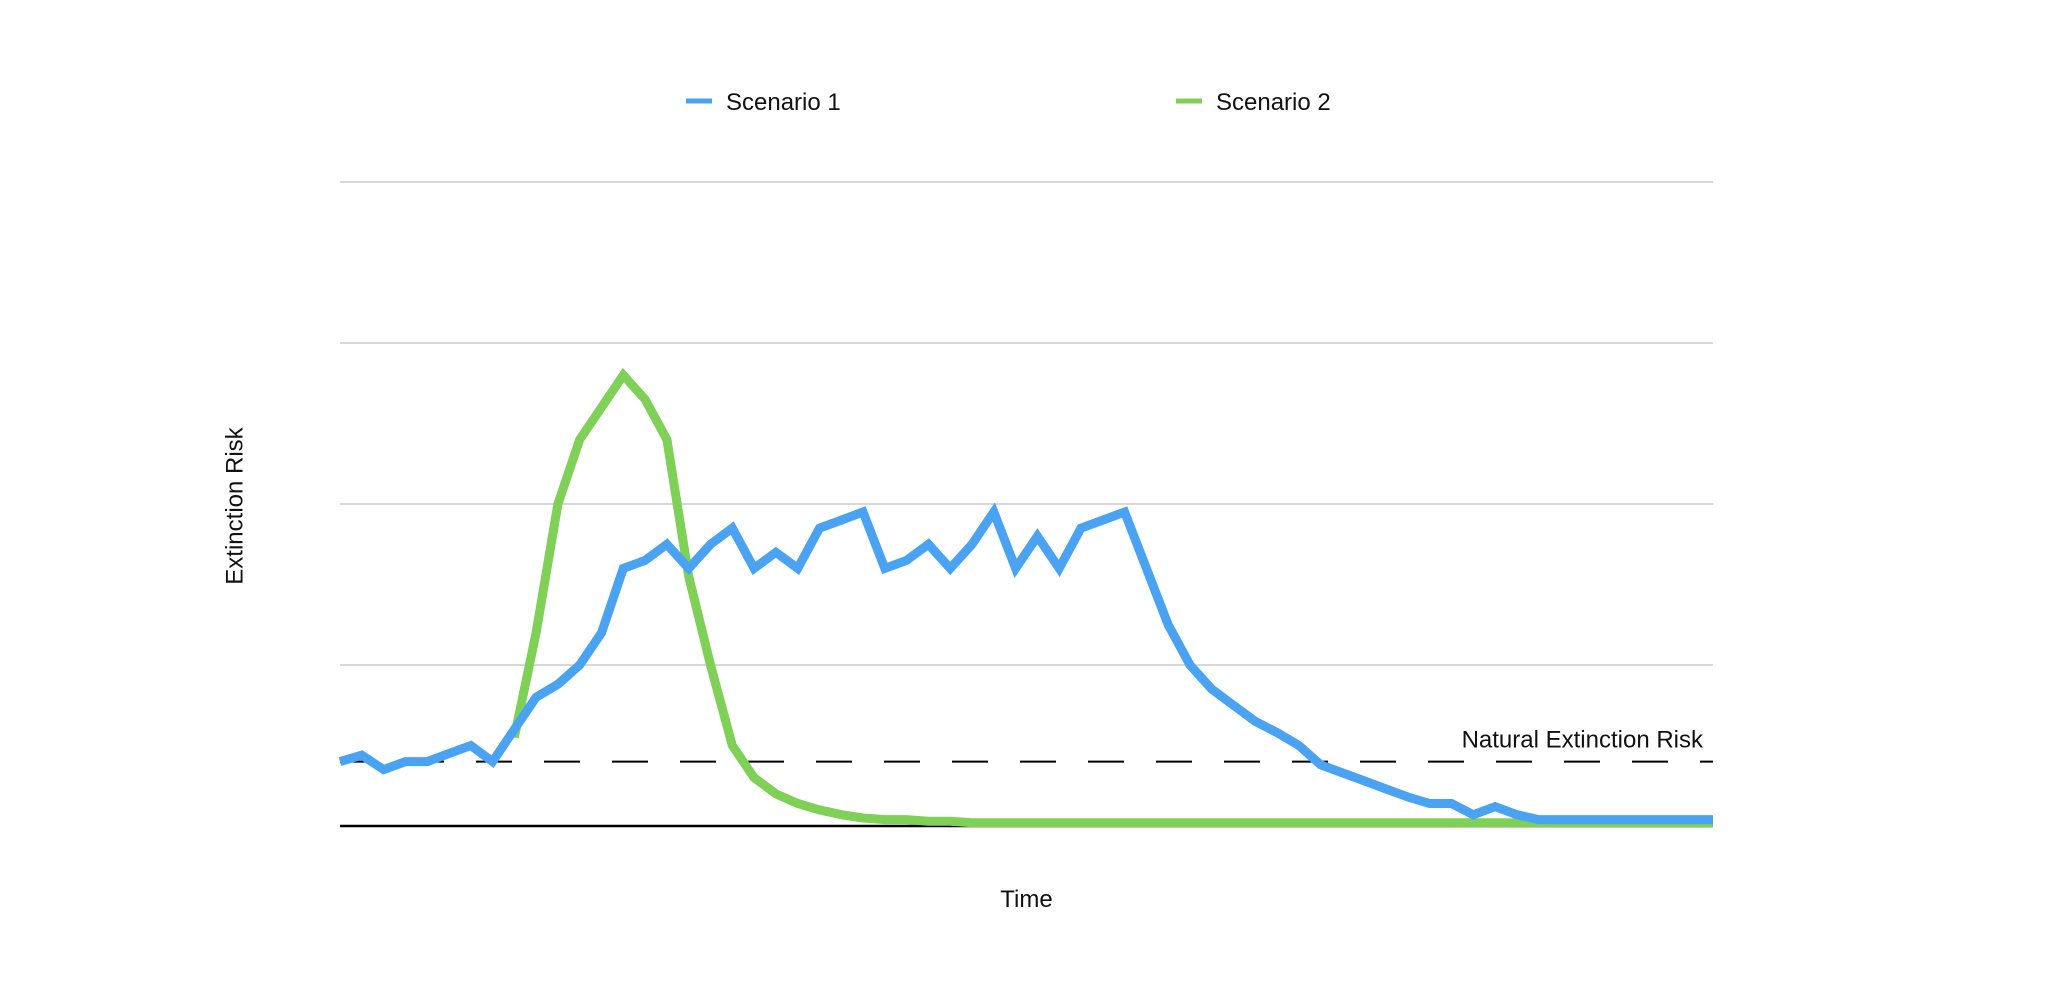 The image size is (2048, 985). I want to click on natural-extinction-risk-label: Natural Extinction Risk, so click(1583, 740).